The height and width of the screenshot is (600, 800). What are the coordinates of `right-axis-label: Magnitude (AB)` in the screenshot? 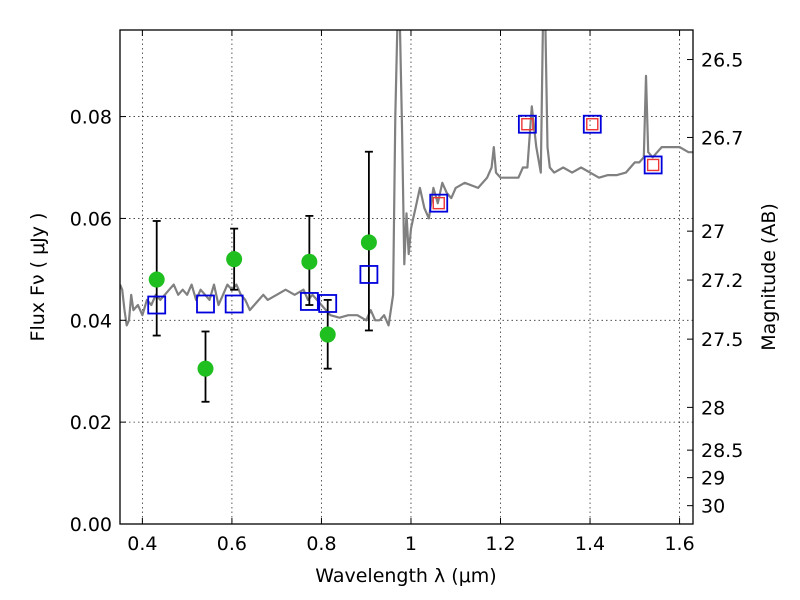 It's located at (769, 277).